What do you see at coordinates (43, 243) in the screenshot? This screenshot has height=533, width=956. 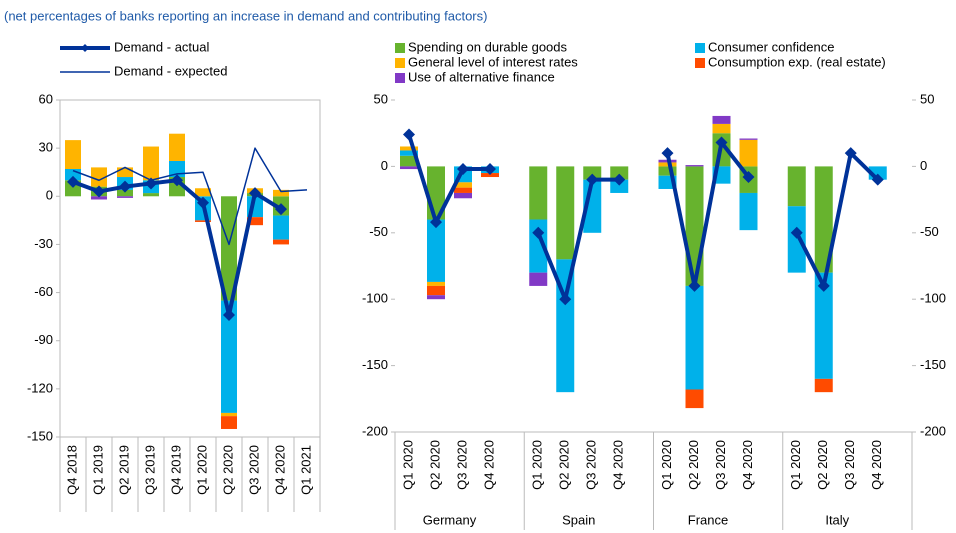 I see `y-tick-label: -30` at bounding box center [43, 243].